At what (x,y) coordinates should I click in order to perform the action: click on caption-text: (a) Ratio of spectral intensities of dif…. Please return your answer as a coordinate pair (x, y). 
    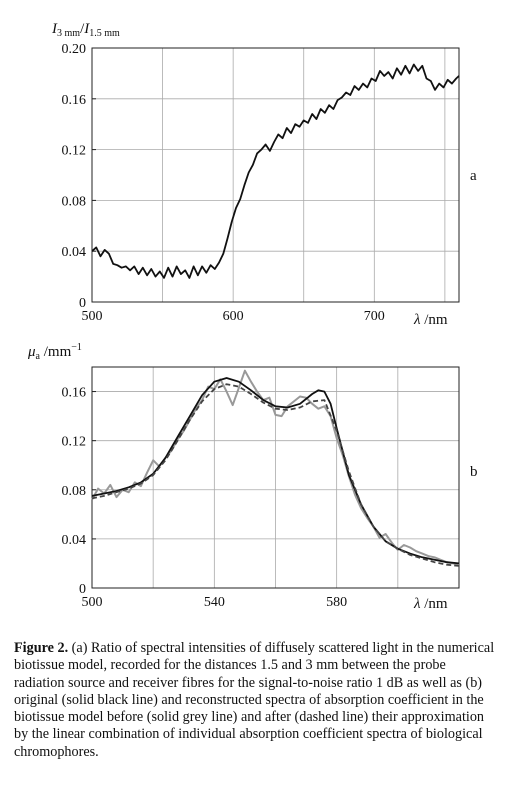
    Looking at the image, I should click on (254, 700).